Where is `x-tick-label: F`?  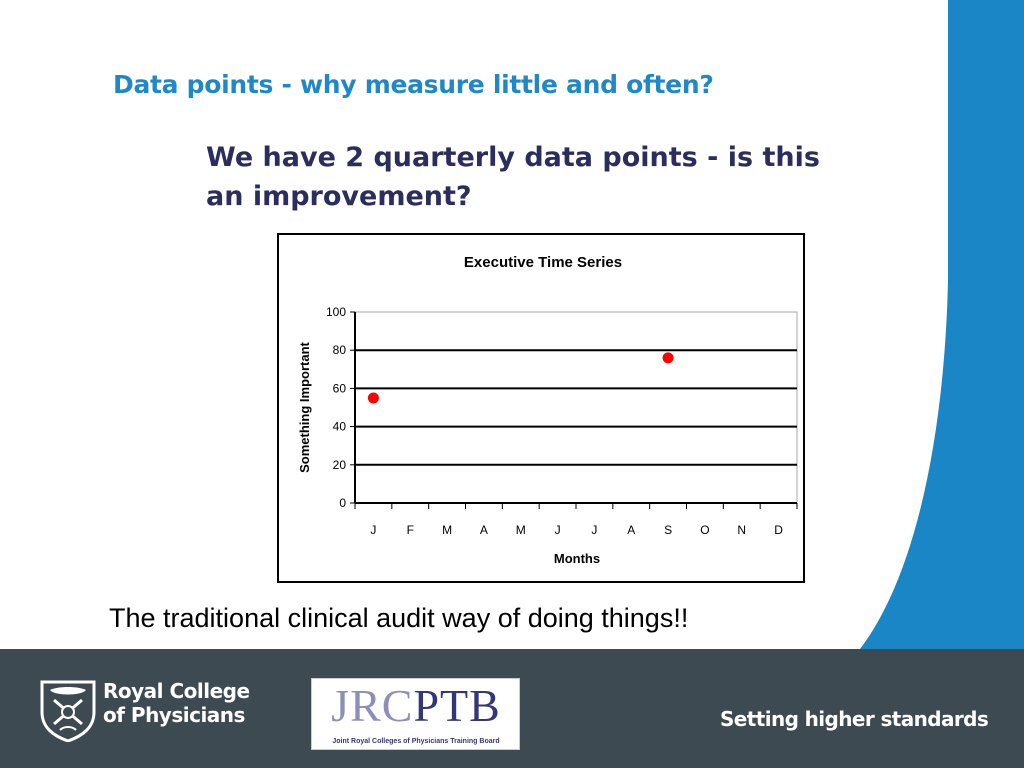 x-tick-label: F is located at coordinates (410, 530).